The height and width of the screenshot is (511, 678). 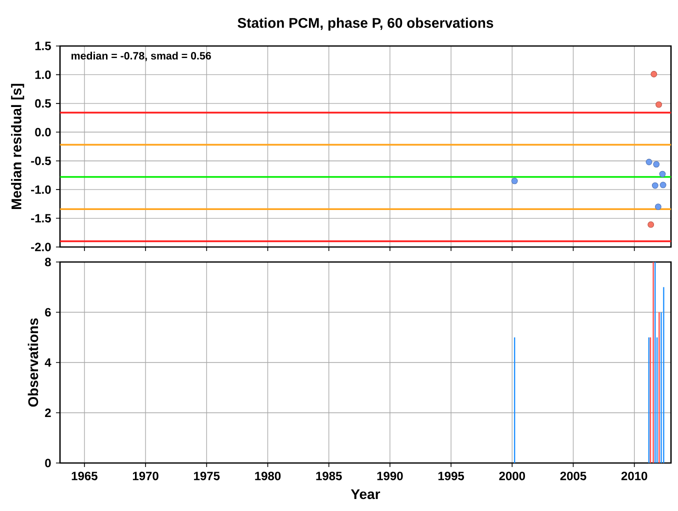 I want to click on x-tick-label: 1990, so click(x=390, y=476).